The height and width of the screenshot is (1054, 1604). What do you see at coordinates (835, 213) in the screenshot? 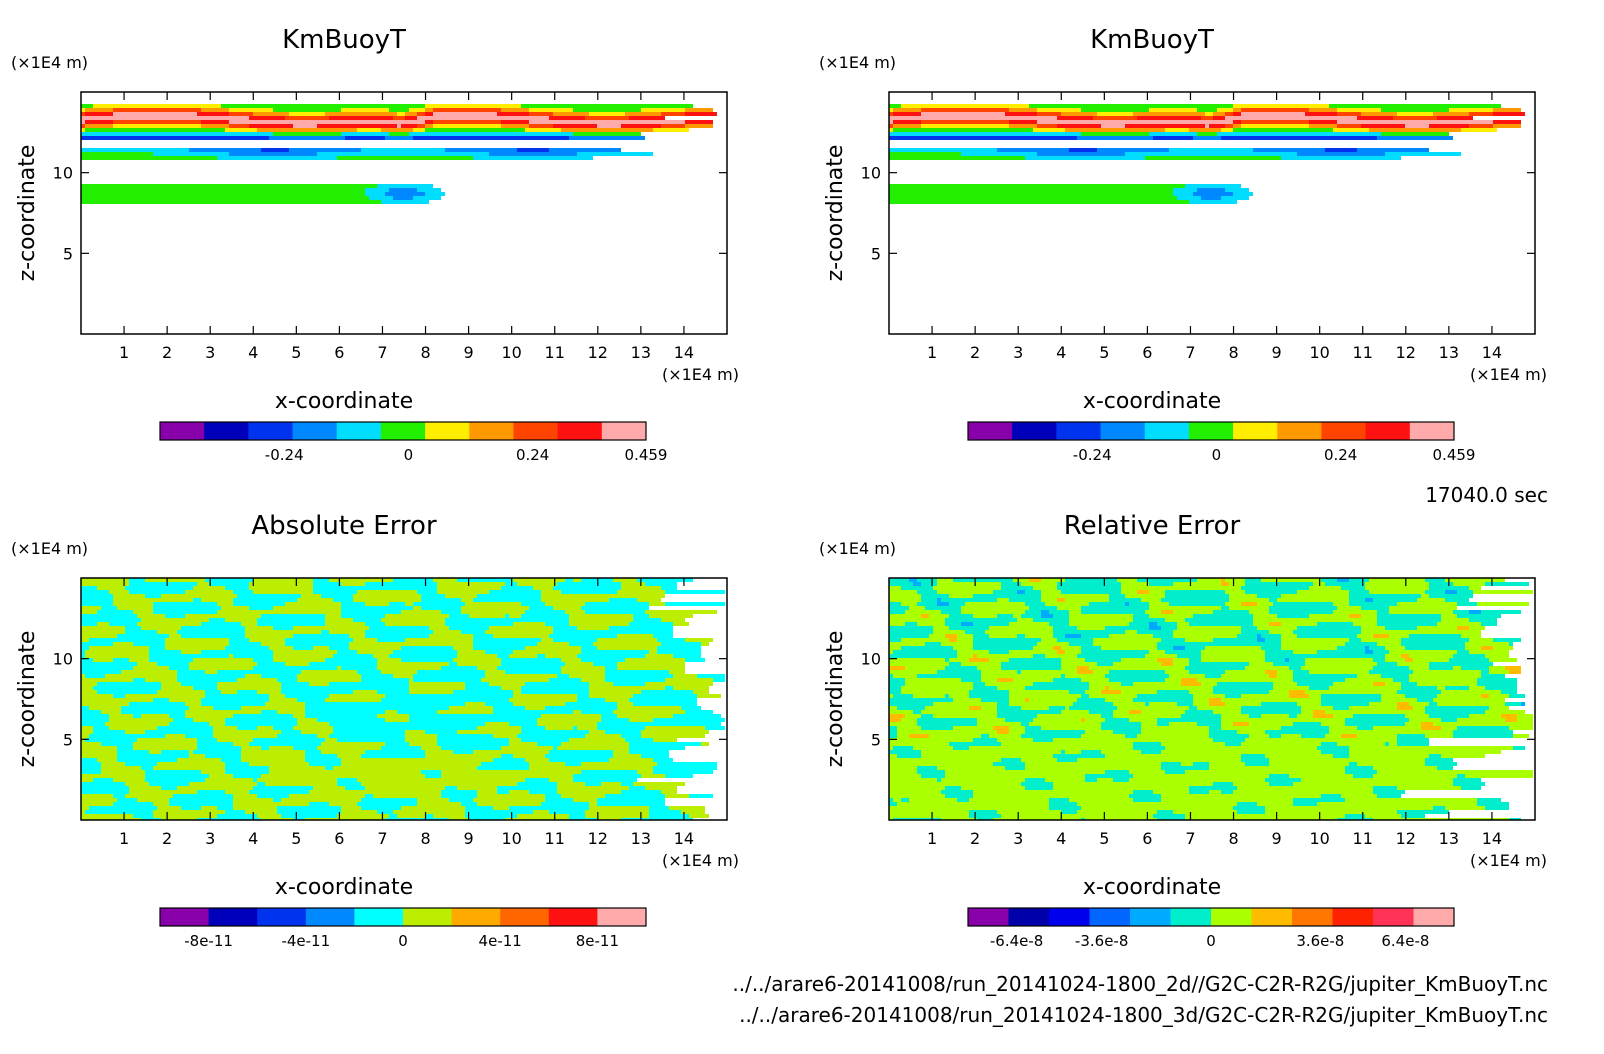
I see `y-axis-label: z-coordinate` at bounding box center [835, 213].